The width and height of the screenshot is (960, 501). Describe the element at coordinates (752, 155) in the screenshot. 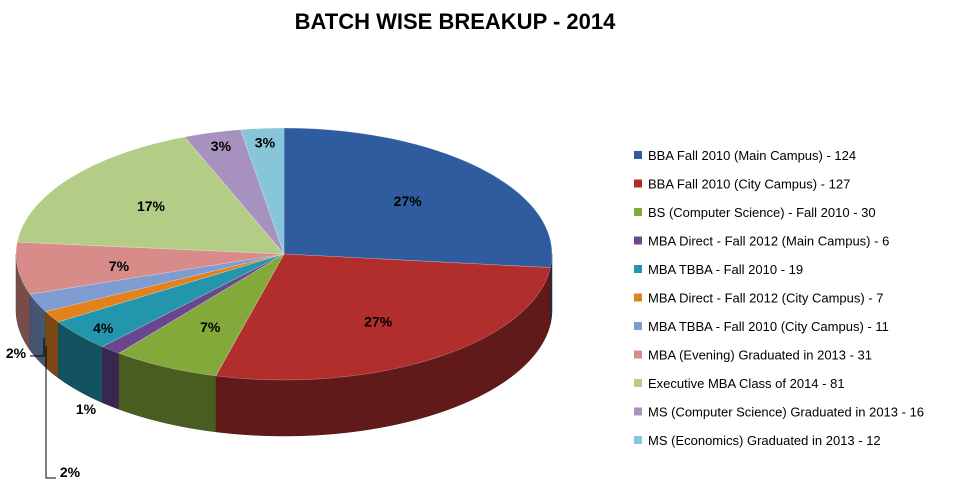

I see `legend-label-0: BBA Fall 2010 (Main Campus) - 124` at that location.